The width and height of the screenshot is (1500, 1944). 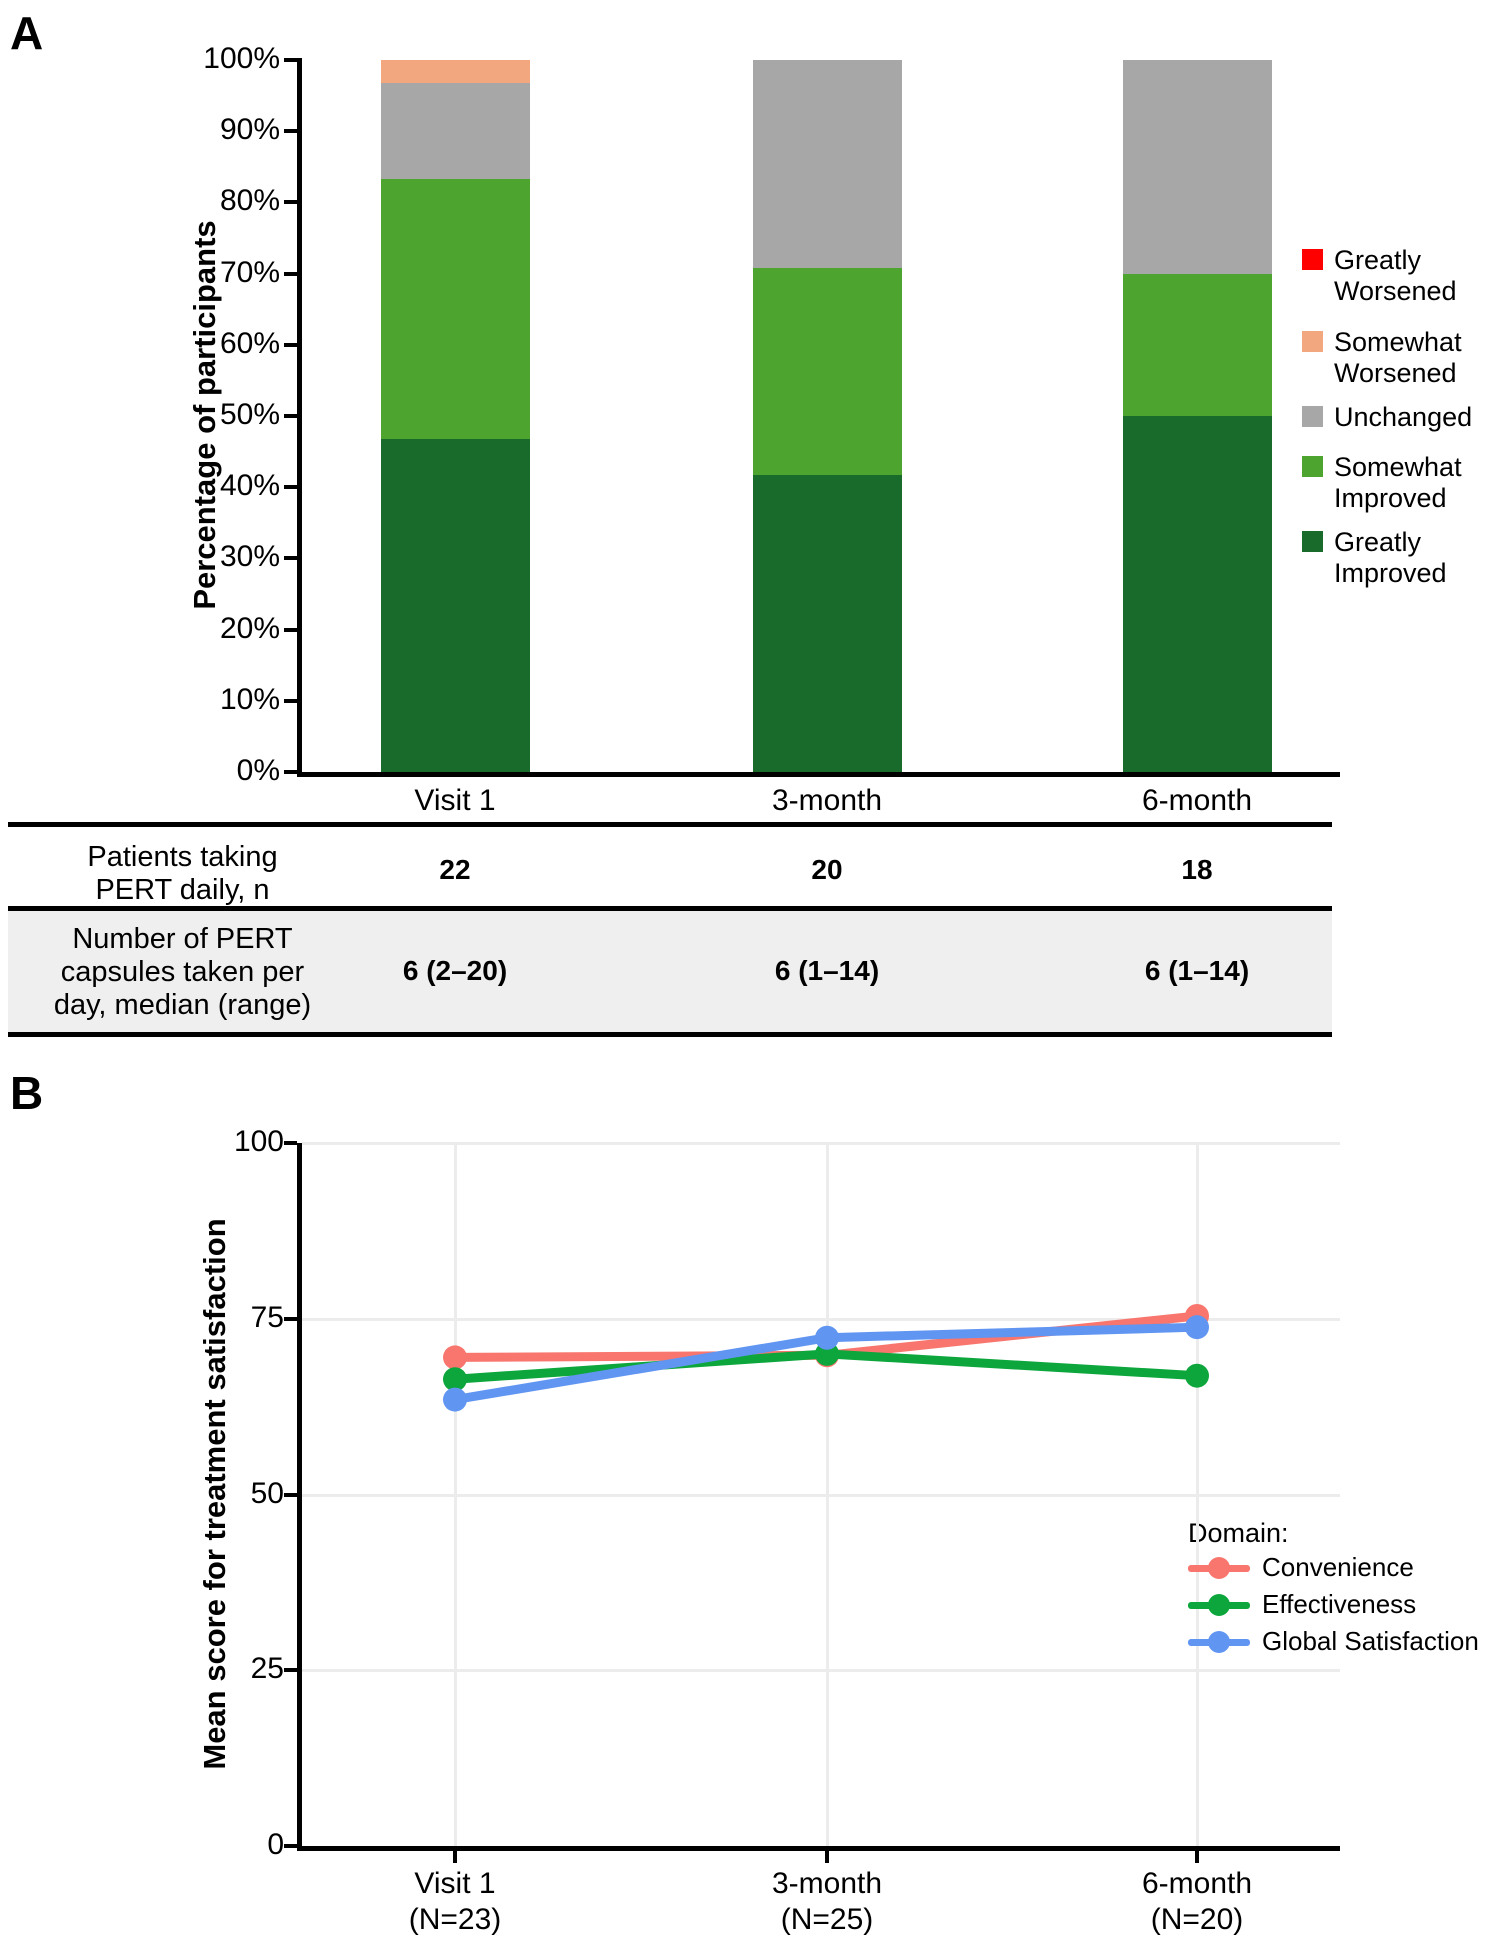 I want to click on chart-a-y-tick-label: 0%, so click(x=258, y=770).